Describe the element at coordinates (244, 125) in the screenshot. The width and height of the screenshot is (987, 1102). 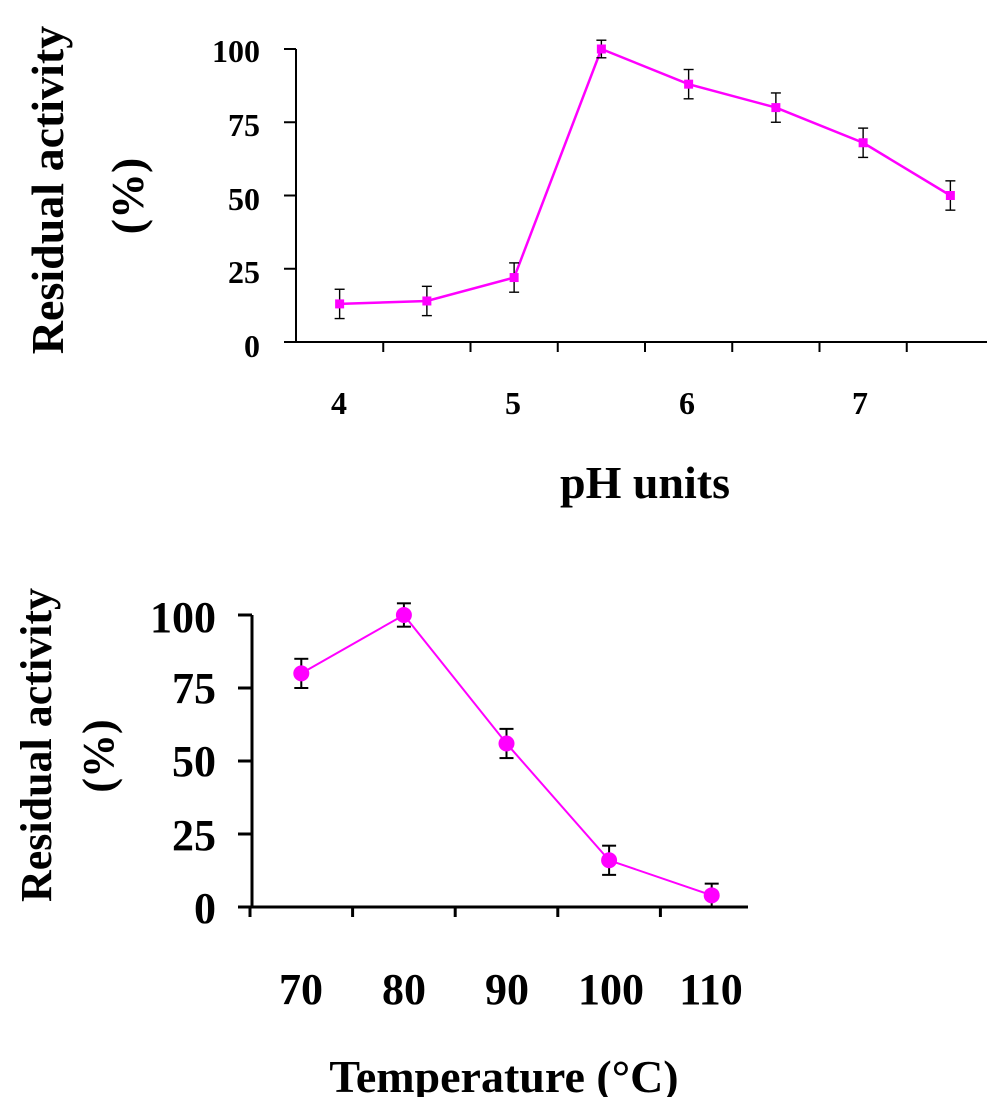
I see `ph-ytick-label: 75` at that location.